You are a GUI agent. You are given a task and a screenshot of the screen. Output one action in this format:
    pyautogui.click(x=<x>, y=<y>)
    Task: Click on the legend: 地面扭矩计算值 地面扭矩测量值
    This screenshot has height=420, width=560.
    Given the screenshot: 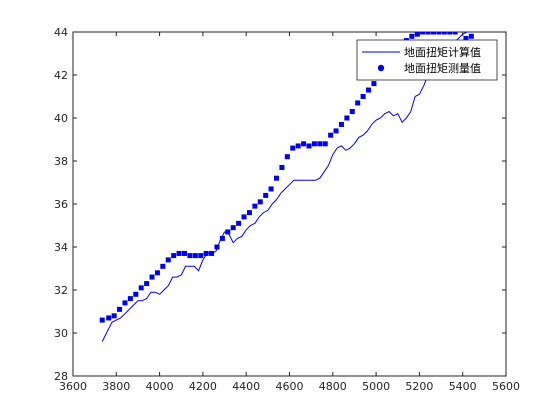 What is the action you would take?
    pyautogui.click(x=427, y=60)
    